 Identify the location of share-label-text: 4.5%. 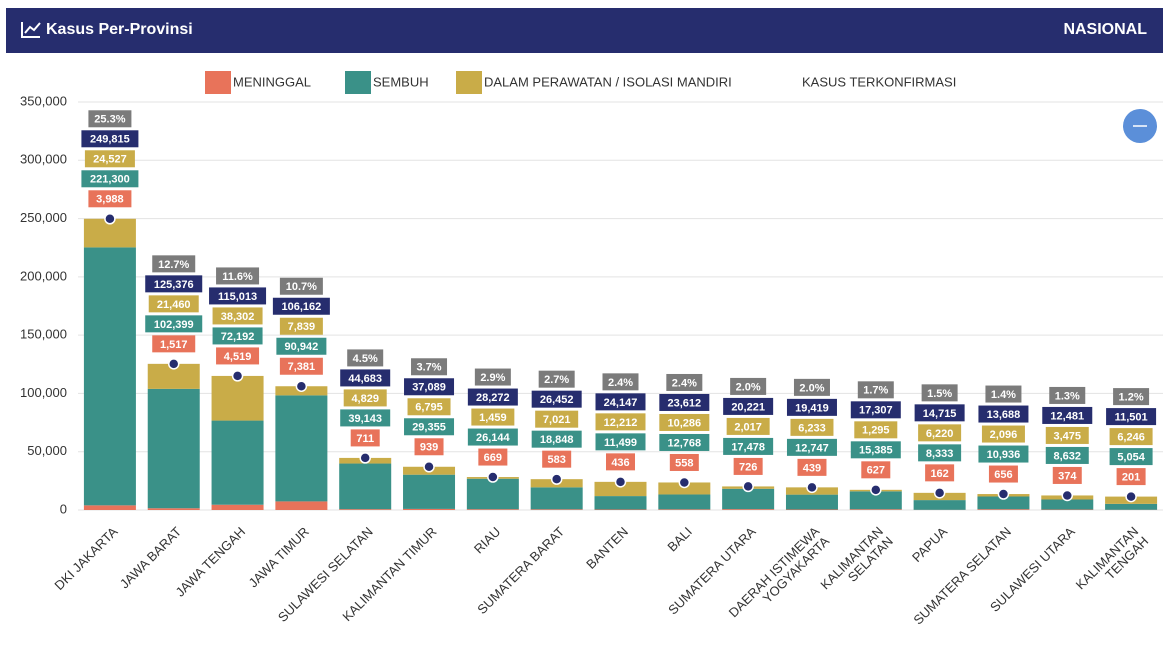
(365, 359).